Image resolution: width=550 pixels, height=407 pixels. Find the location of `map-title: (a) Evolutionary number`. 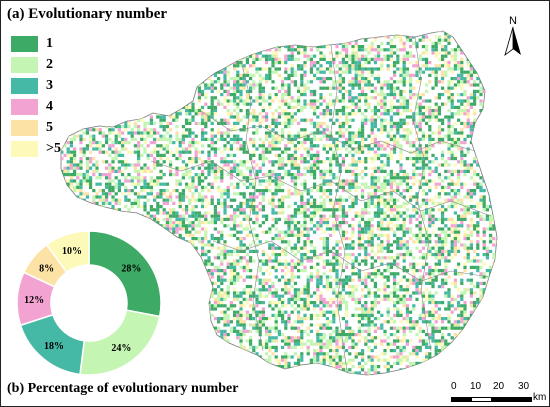

map-title: (a) Evolutionary number is located at coordinates (87, 14).